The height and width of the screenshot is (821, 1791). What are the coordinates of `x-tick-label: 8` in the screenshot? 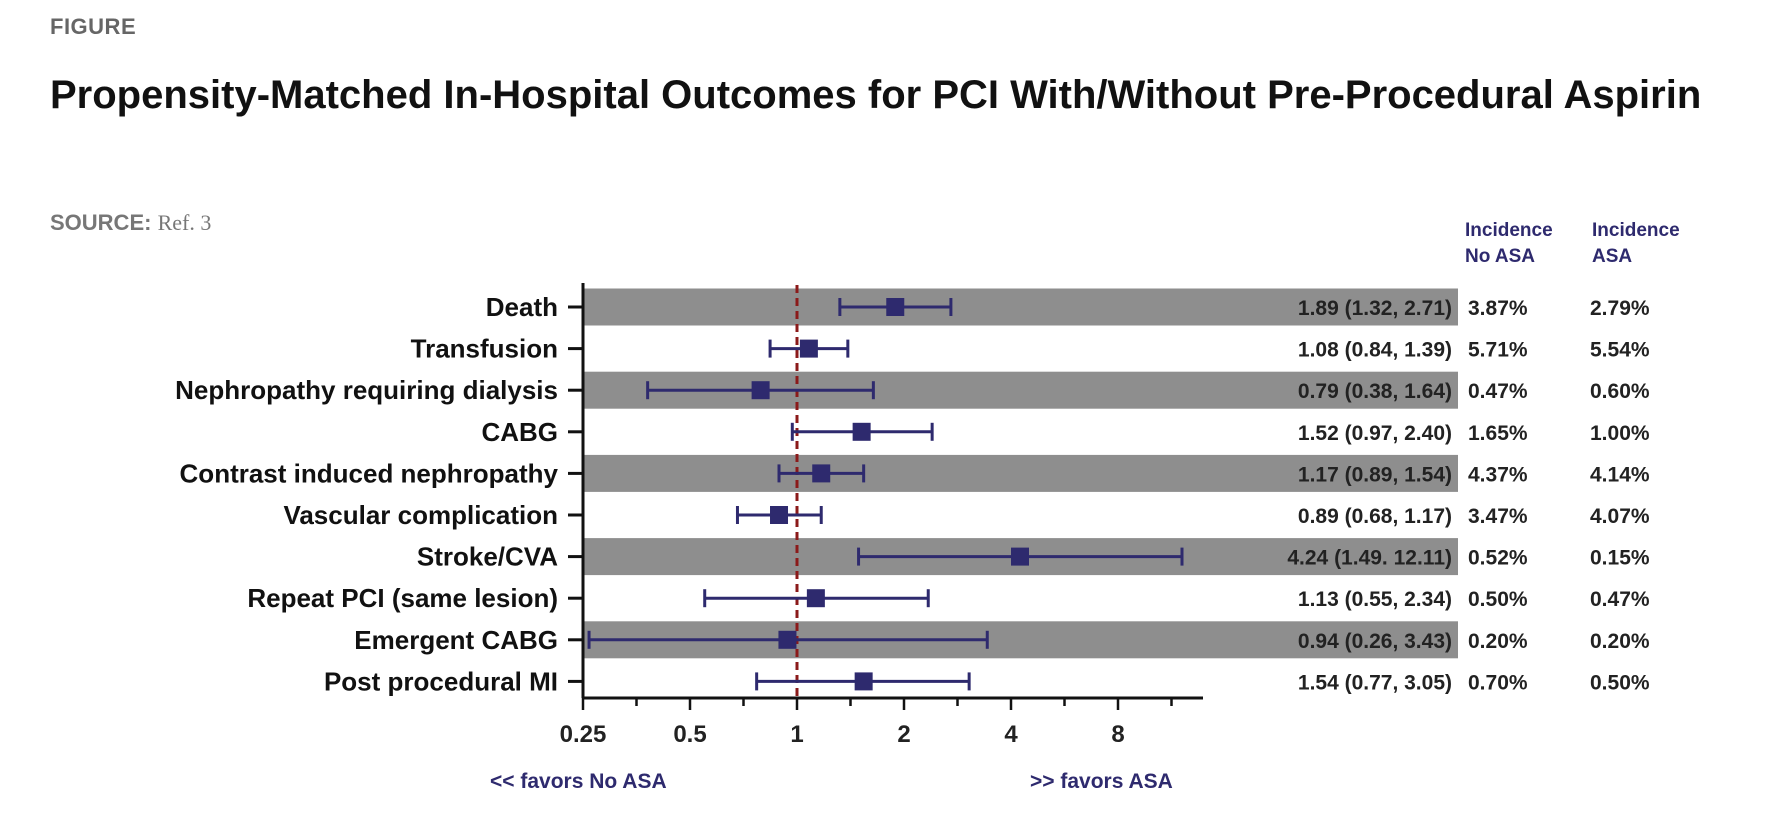 It's located at (1117, 734).